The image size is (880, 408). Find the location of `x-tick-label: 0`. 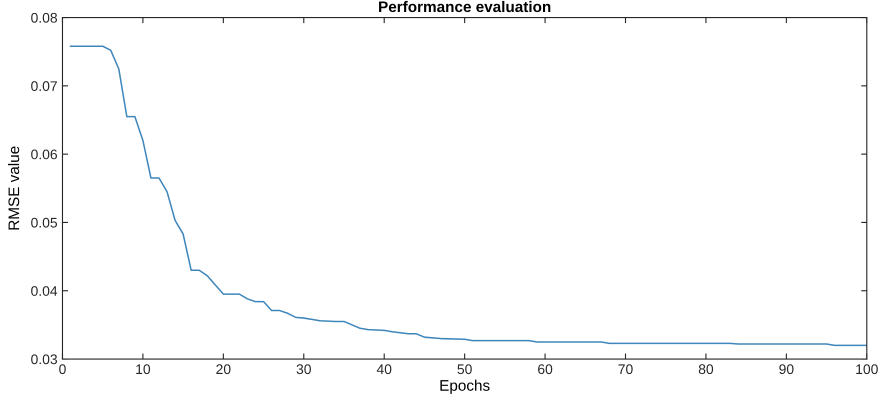

x-tick-label: 0 is located at coordinates (62, 369).